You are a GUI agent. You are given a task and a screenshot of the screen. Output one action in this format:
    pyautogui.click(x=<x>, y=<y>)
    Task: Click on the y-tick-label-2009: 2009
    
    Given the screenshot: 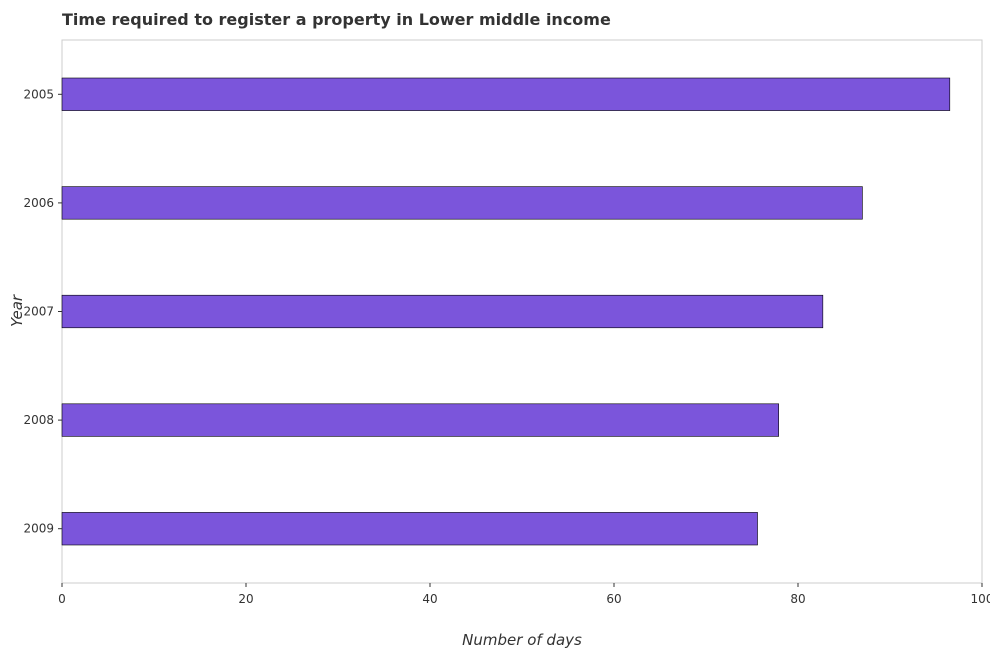 What is the action you would take?
    pyautogui.click(x=38, y=529)
    